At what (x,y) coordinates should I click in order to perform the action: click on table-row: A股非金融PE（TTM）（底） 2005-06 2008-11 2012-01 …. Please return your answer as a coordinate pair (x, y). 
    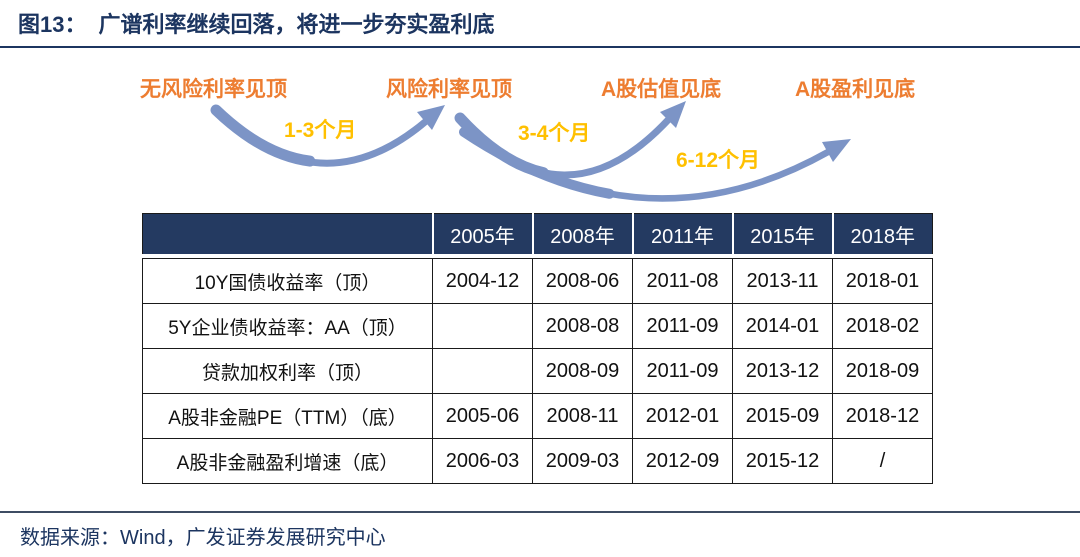
    Looking at the image, I should click on (537, 416).